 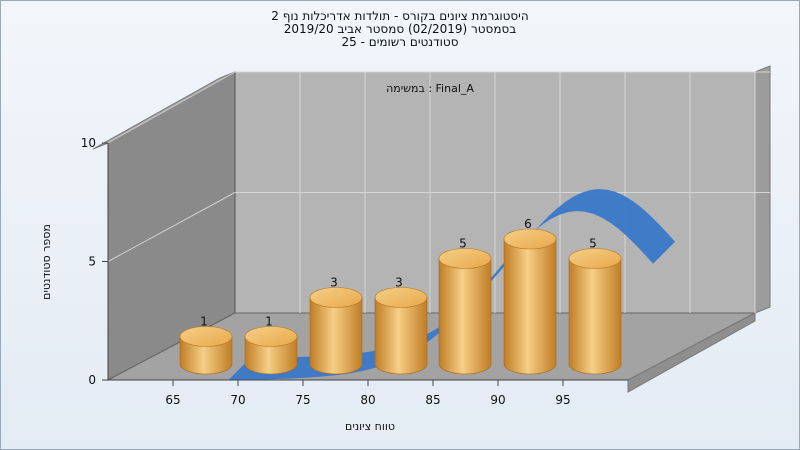 I want to click on y-tick-label: 0, so click(x=92, y=380).